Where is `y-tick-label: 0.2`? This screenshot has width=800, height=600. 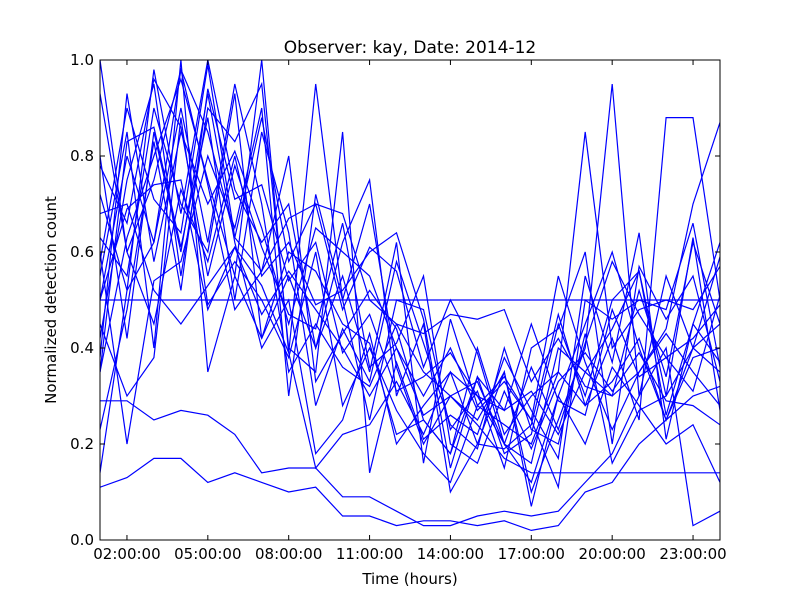 y-tick-label: 0.2 is located at coordinates (82, 444).